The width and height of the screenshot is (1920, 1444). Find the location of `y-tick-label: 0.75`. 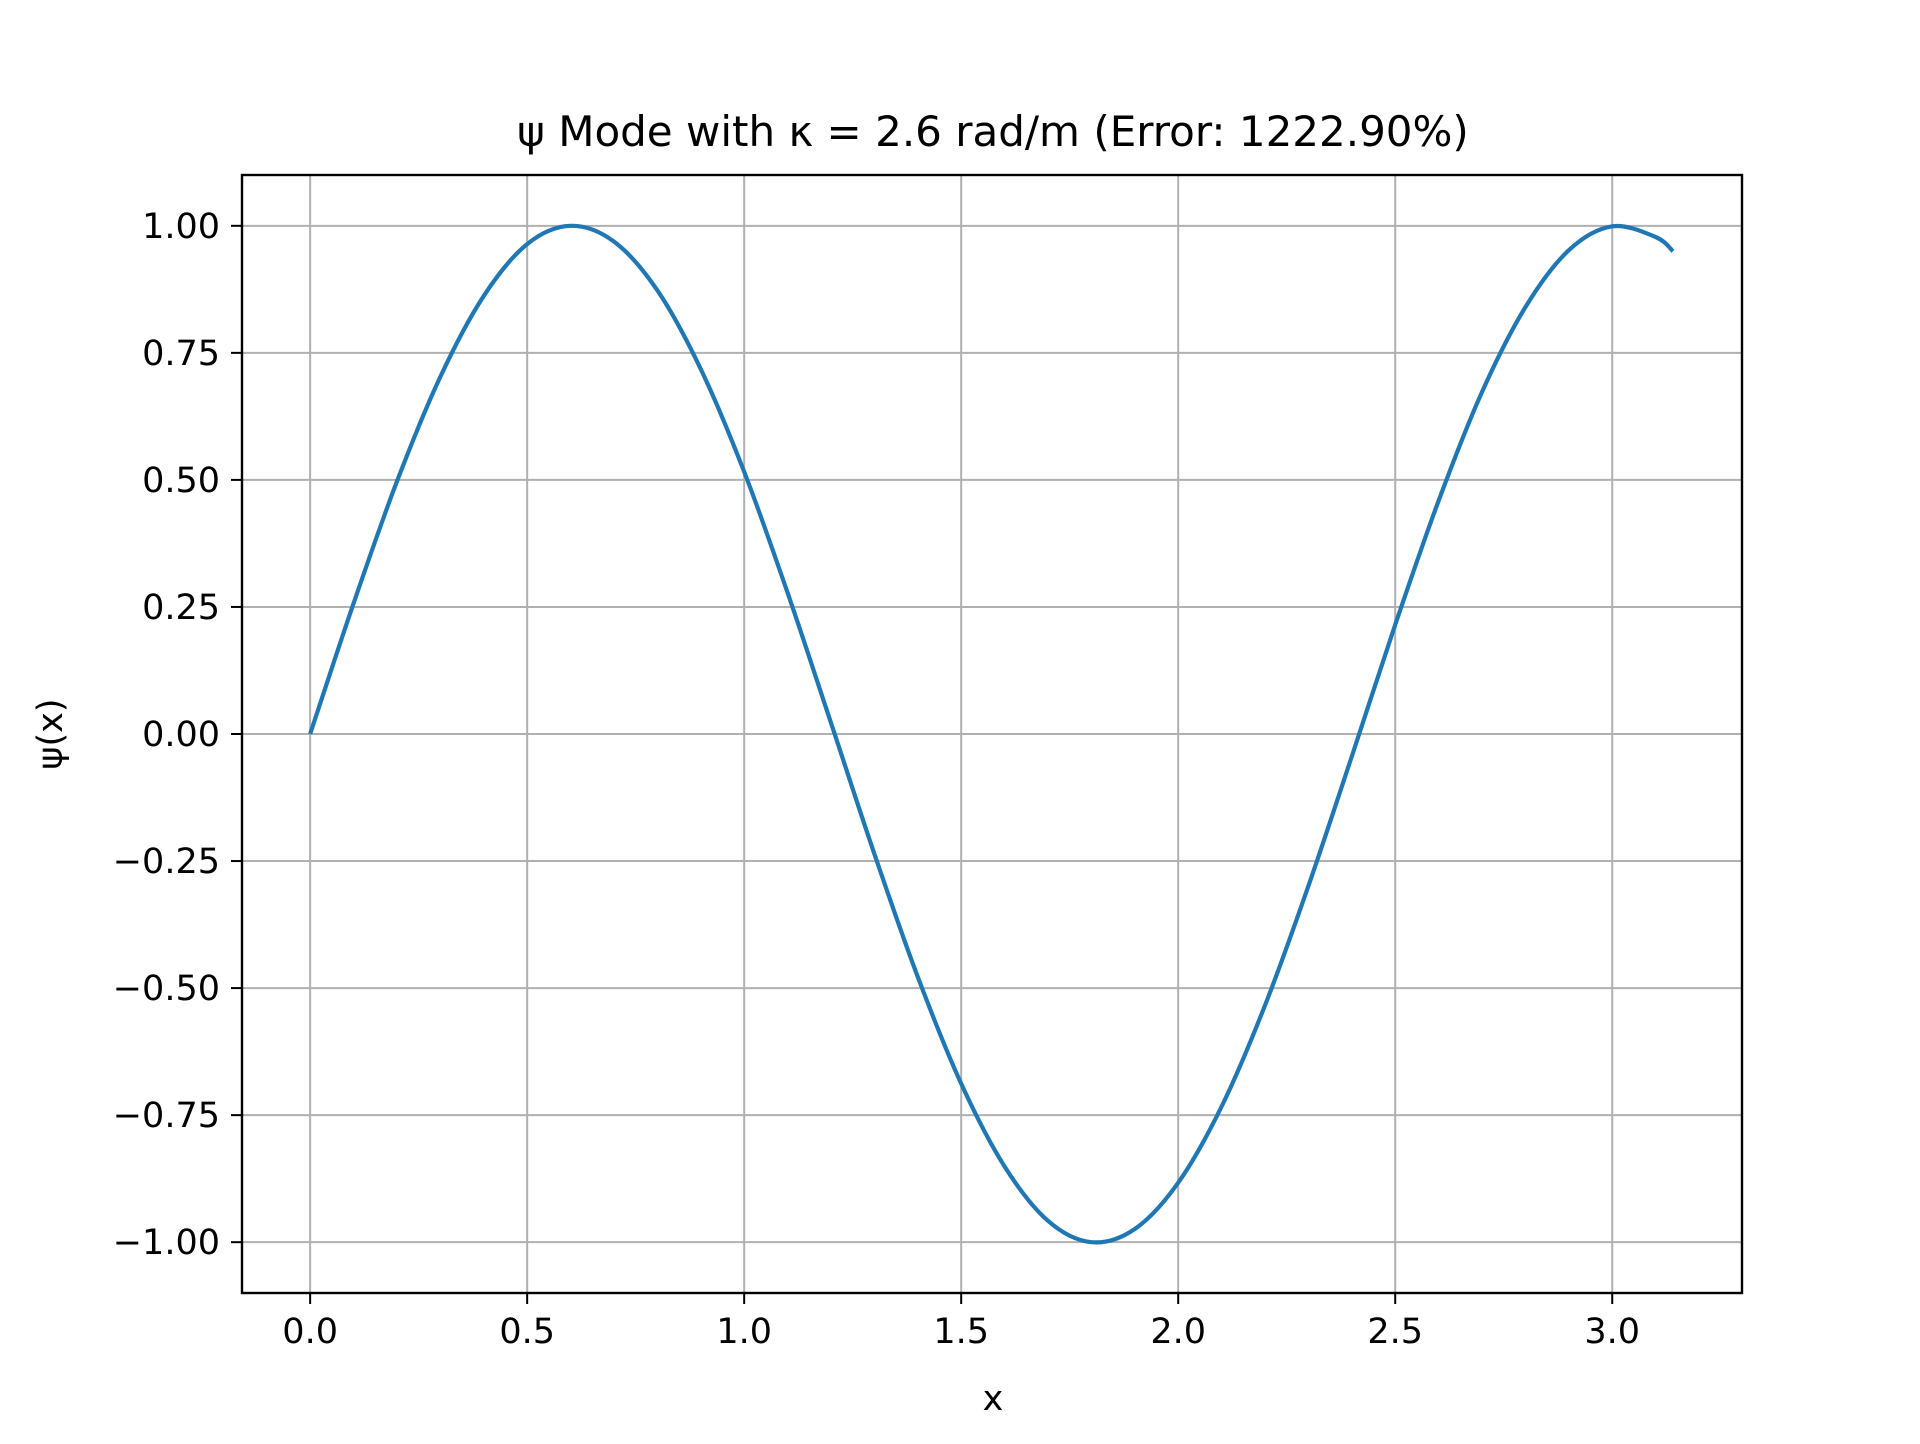

y-tick-label: 0.75 is located at coordinates (181, 354).